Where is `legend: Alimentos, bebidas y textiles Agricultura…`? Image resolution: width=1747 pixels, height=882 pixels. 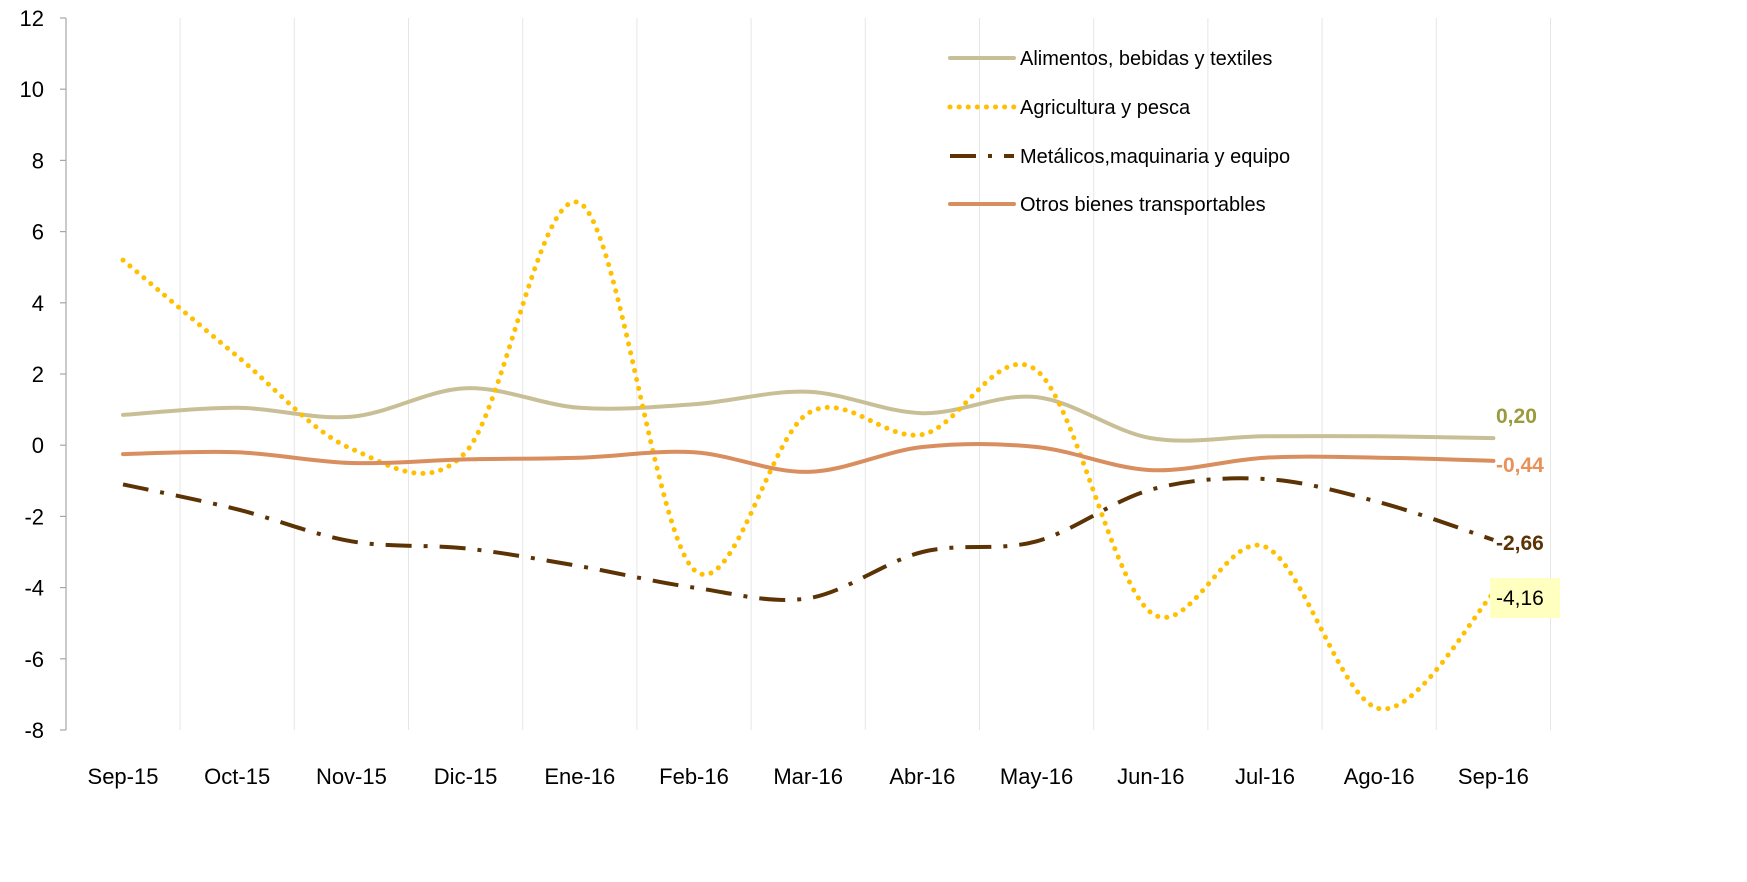
legend: Alimentos, bebidas y textiles Agricultura… is located at coordinates (1118, 132).